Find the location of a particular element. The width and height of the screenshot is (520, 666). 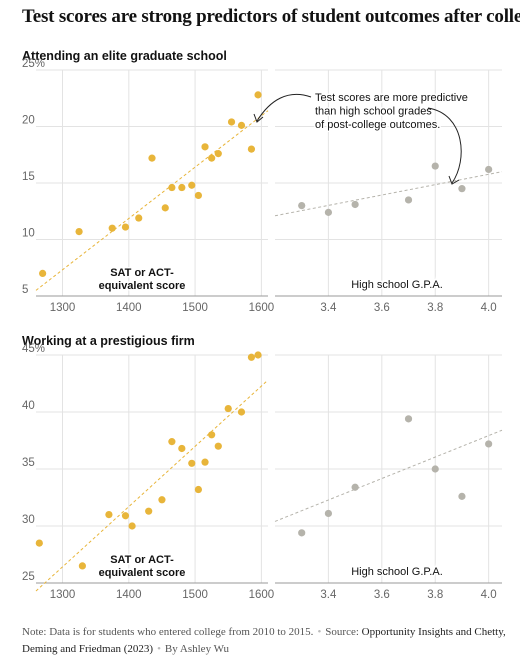

y-tick-label: 5 is located at coordinates (25, 290).